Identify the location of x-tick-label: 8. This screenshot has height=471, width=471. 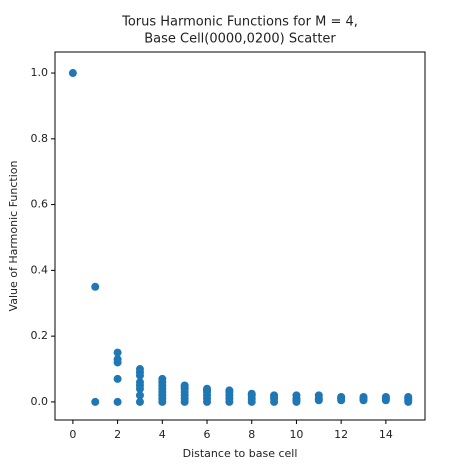
(251, 434).